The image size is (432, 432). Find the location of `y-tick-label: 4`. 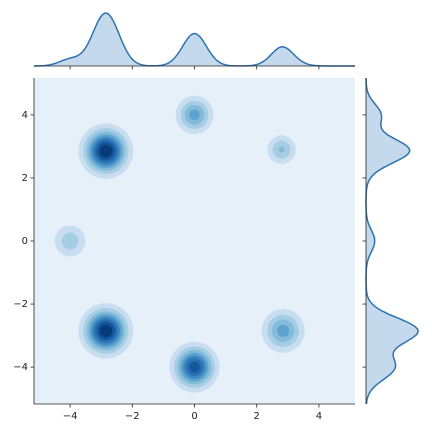

y-tick-label: 4 is located at coordinates (25, 115).